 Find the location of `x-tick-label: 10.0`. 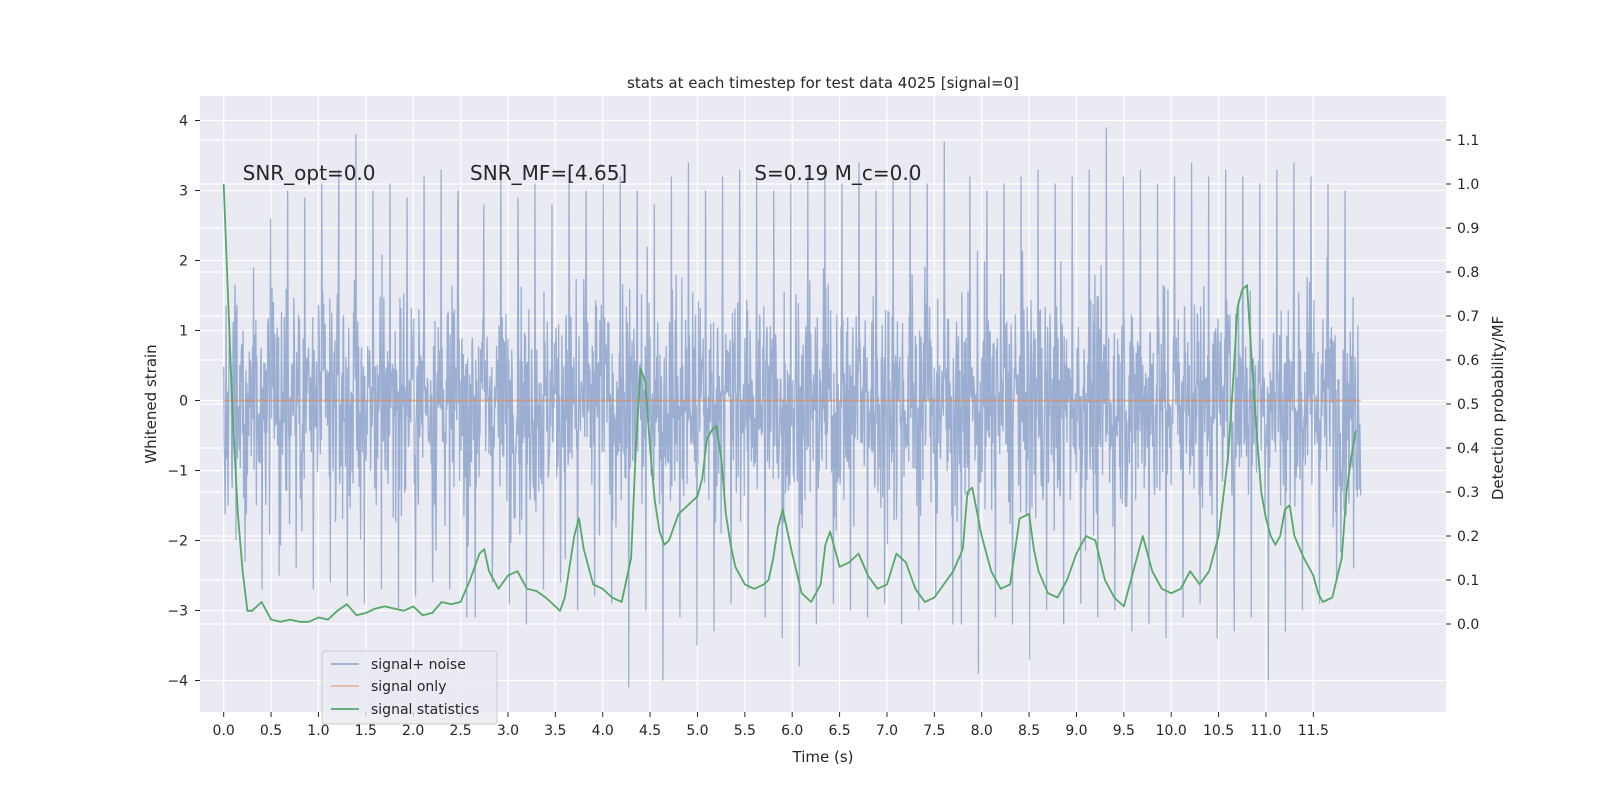

x-tick-label: 10.0 is located at coordinates (1171, 731).